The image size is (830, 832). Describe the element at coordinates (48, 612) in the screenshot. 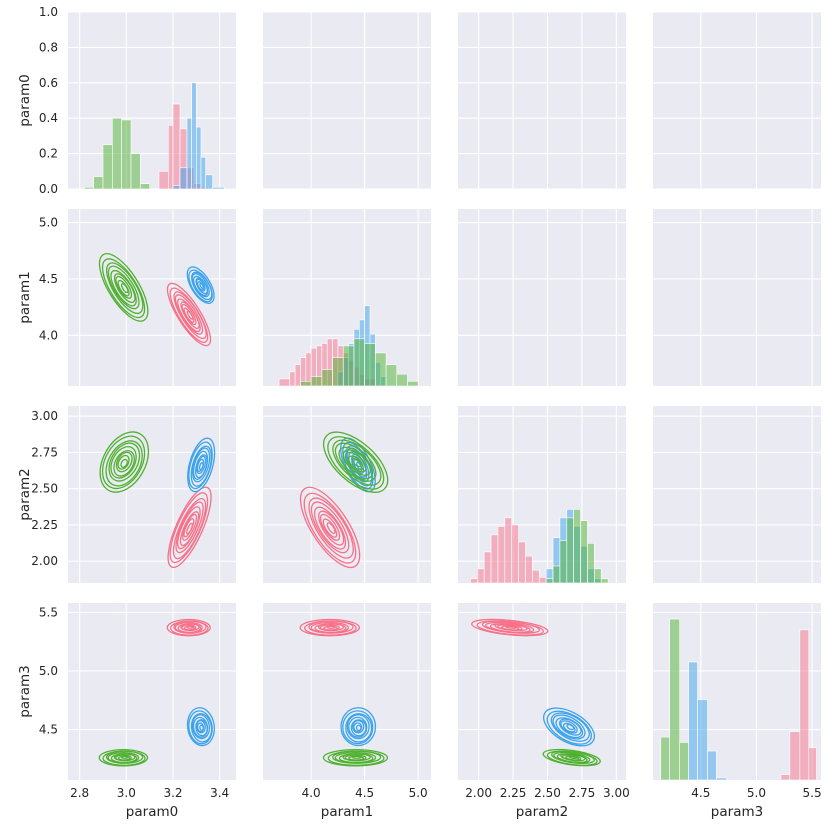

I see `y-tick-label-param3: 5.5` at that location.